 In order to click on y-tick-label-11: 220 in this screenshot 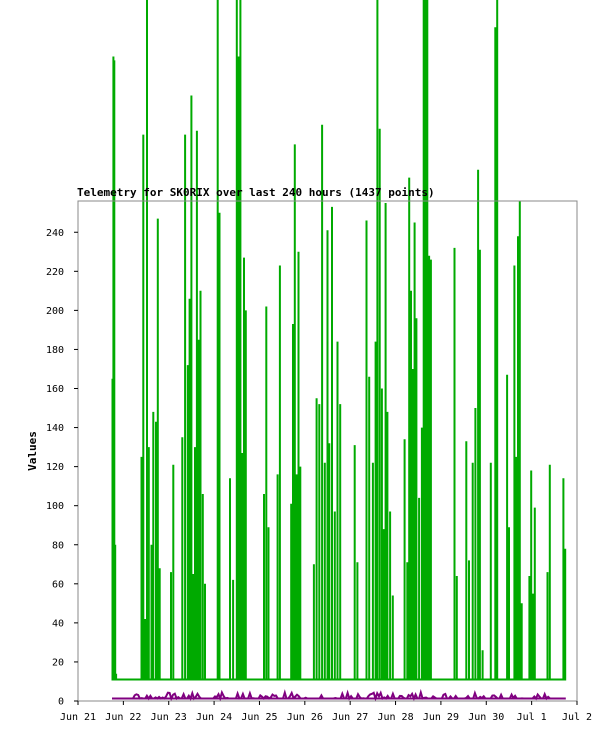, I will do `click(55, 272)`.